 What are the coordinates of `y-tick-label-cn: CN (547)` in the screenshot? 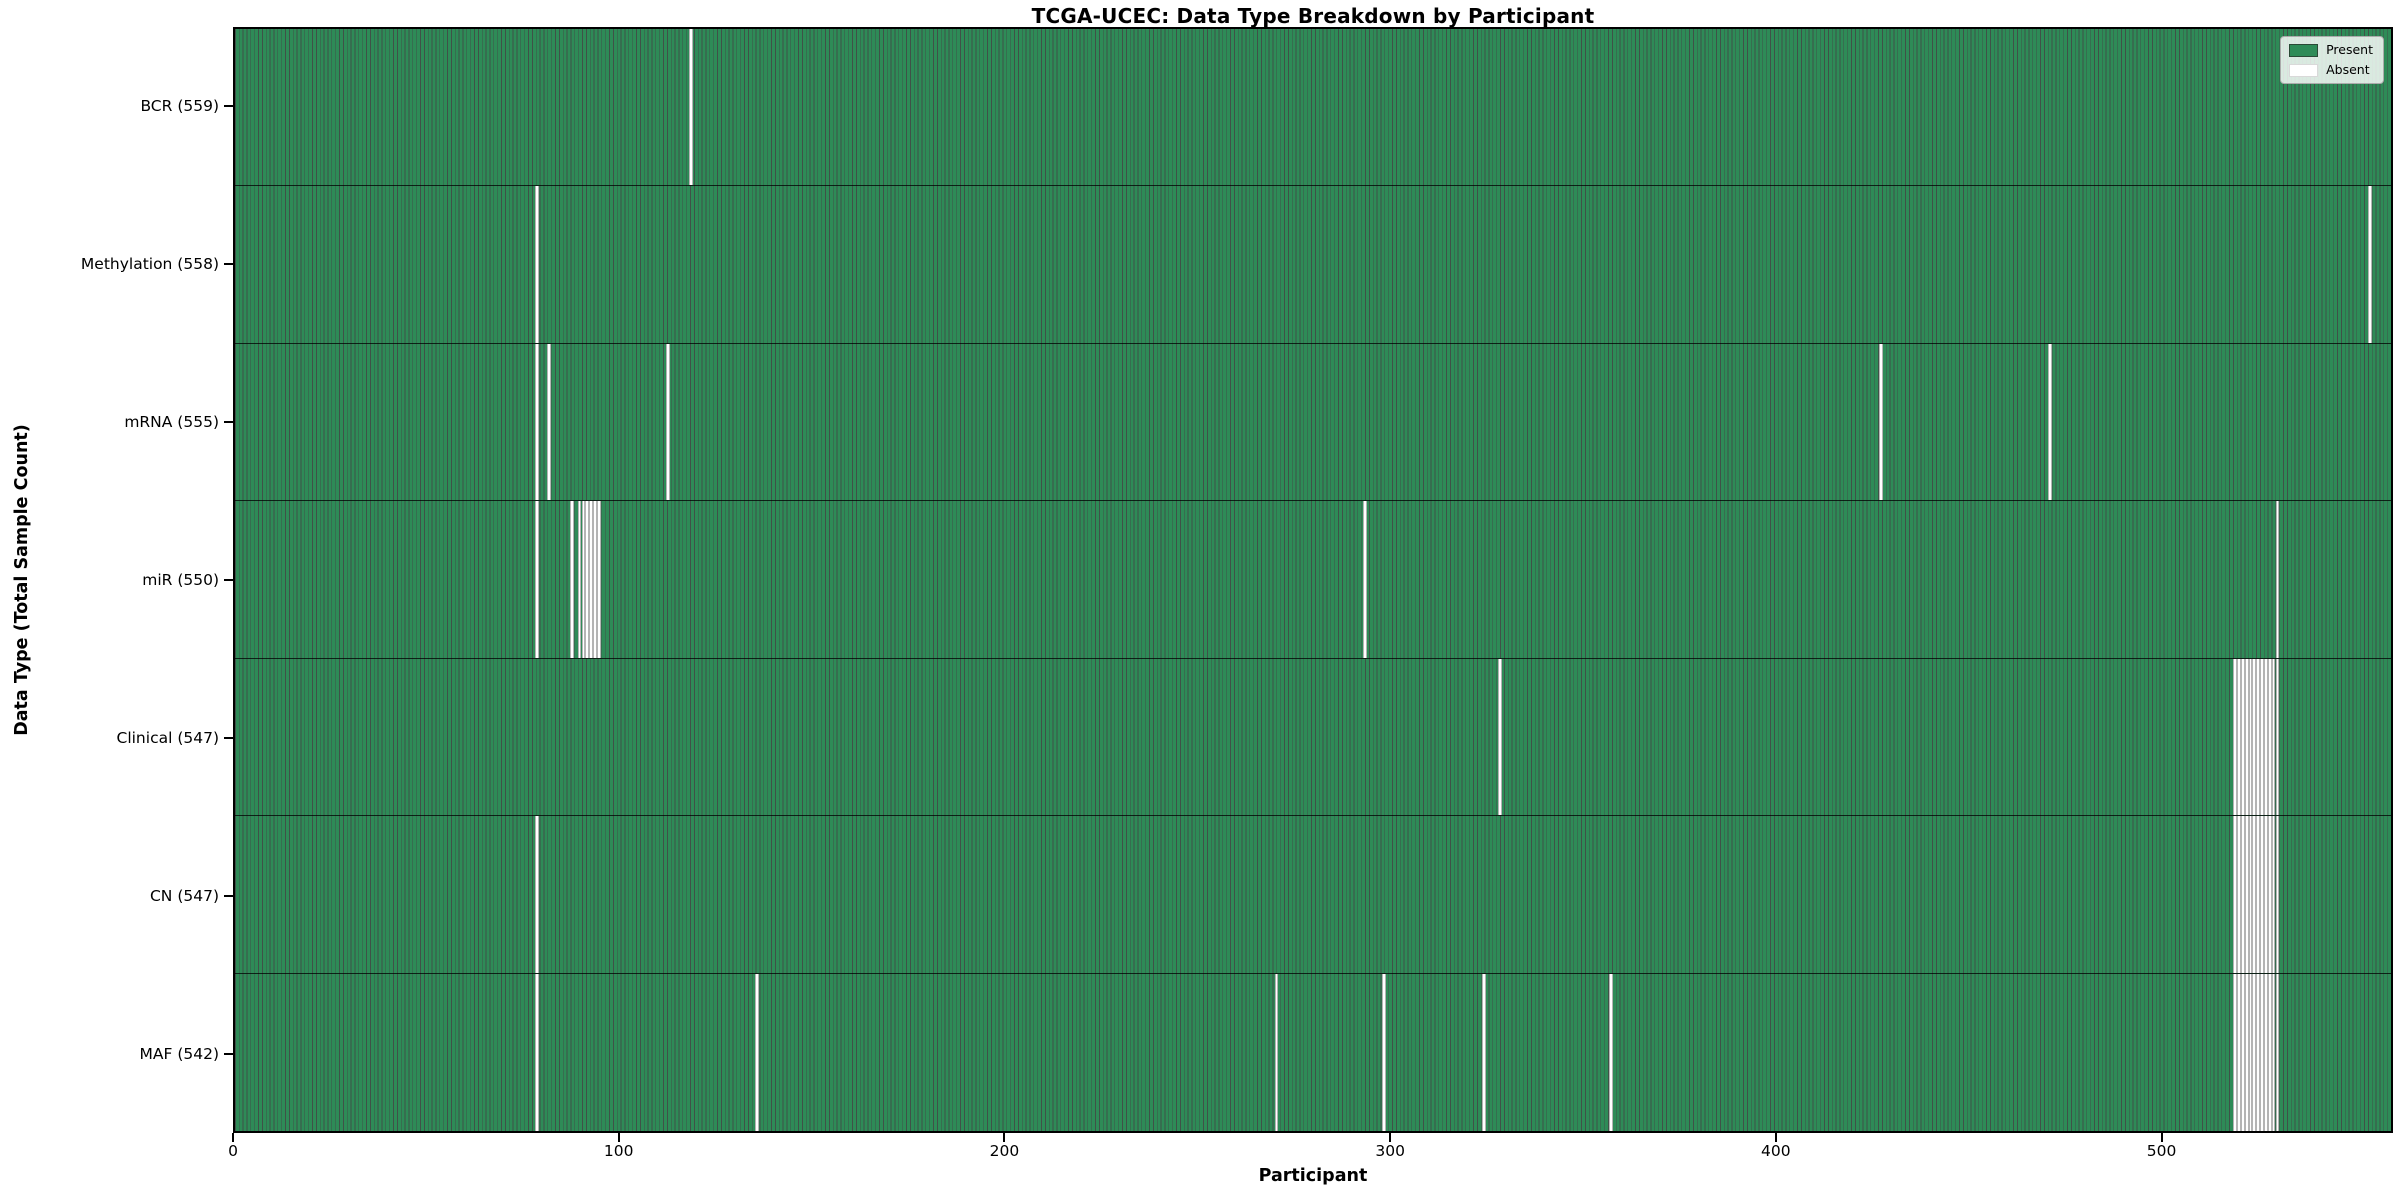 It's located at (184, 896).